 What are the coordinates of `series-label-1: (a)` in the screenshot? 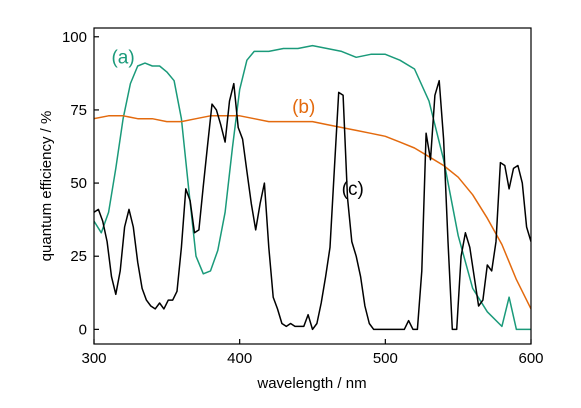 It's located at (122, 57).